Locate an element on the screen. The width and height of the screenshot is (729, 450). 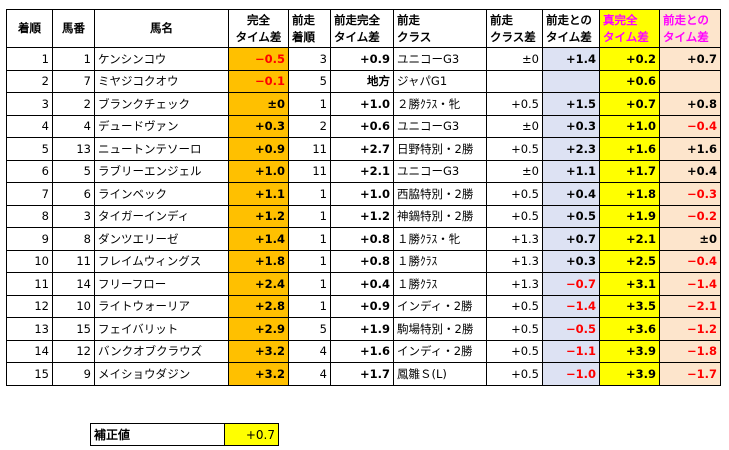
cell-finish: 14 is located at coordinates (29, 351).